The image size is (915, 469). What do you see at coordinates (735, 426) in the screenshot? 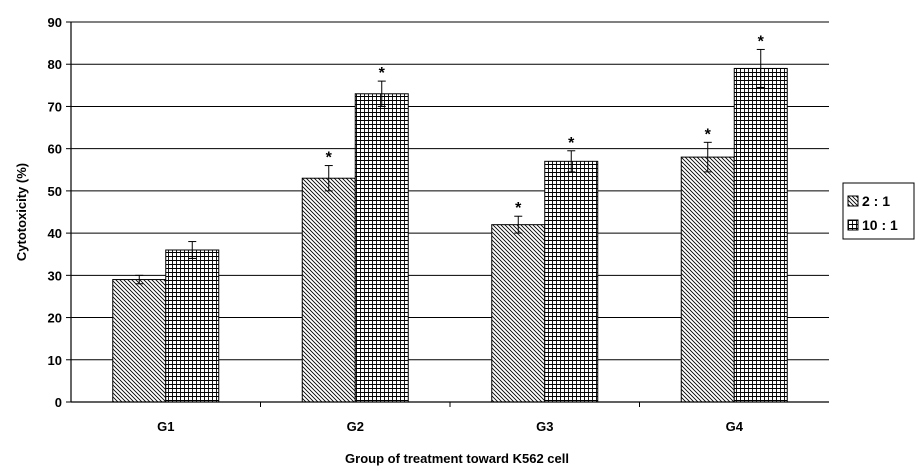
I see `x-tick-label: G4` at bounding box center [735, 426].